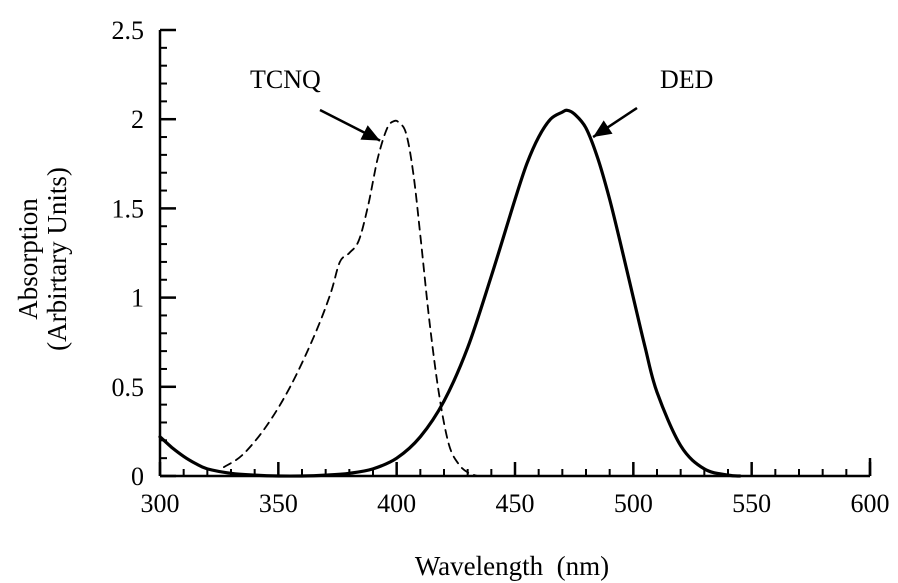  I want to click on y-tick-label: 0.5, so click(128, 387).